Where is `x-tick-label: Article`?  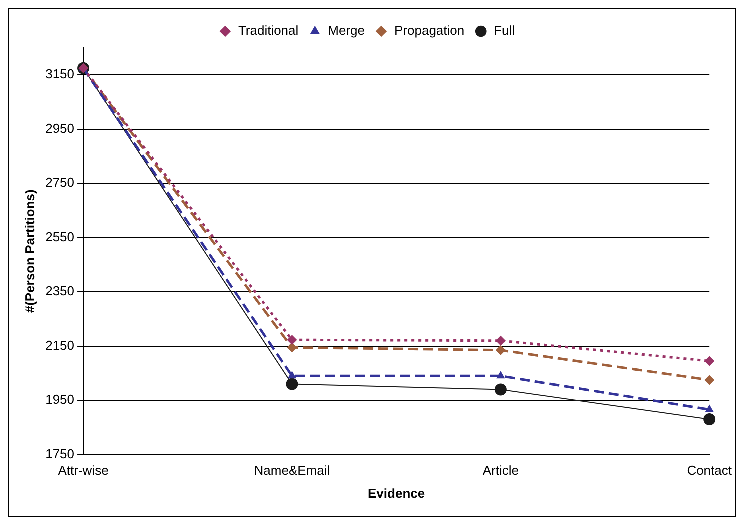
x-tick-label: Article is located at coordinates (500, 470).